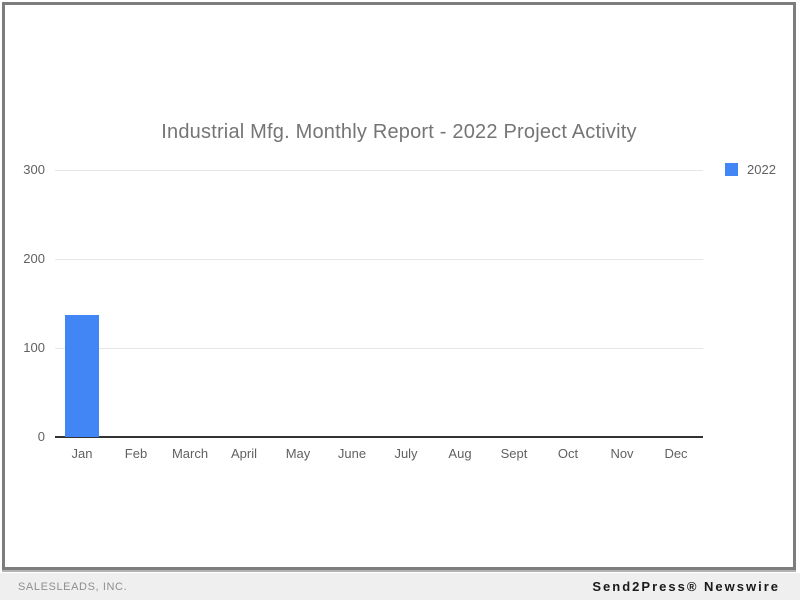 The height and width of the screenshot is (600, 800). I want to click on x-axis-tick-label: Feb, so click(136, 453).